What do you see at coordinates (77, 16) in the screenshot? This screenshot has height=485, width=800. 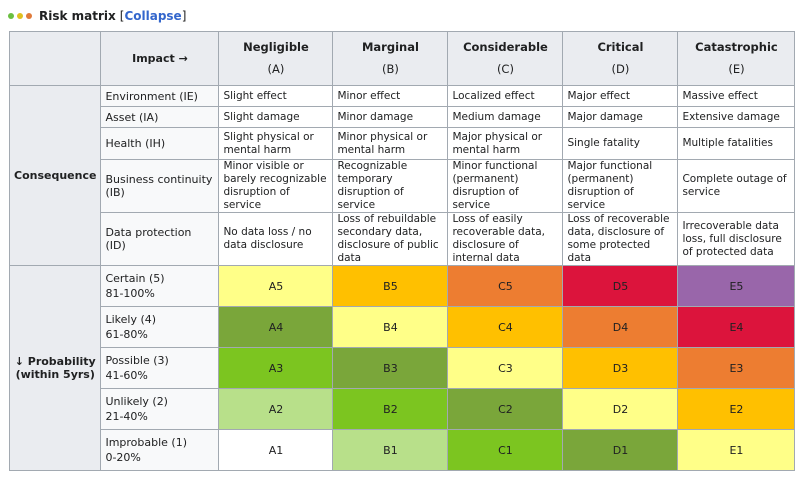 I see `page-title: Risk matrix` at bounding box center [77, 16].